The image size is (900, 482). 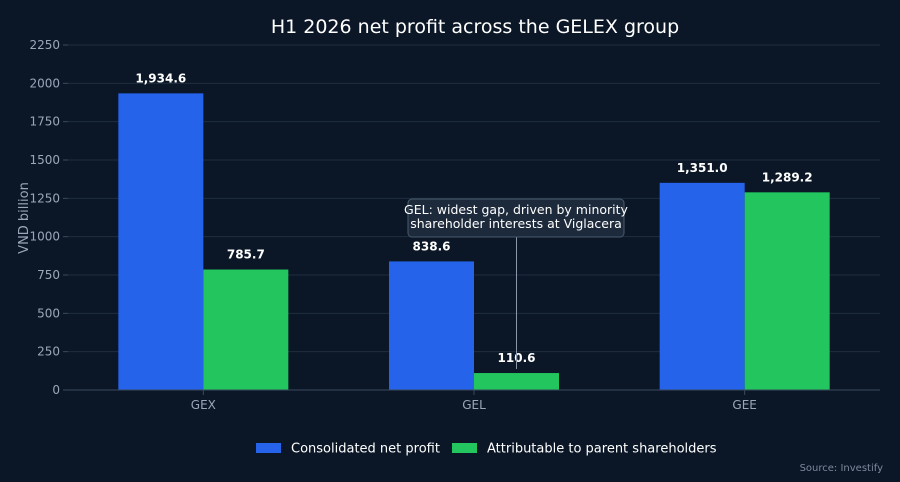 I want to click on bar-gee-consolidated-net-profit, so click(x=702, y=286).